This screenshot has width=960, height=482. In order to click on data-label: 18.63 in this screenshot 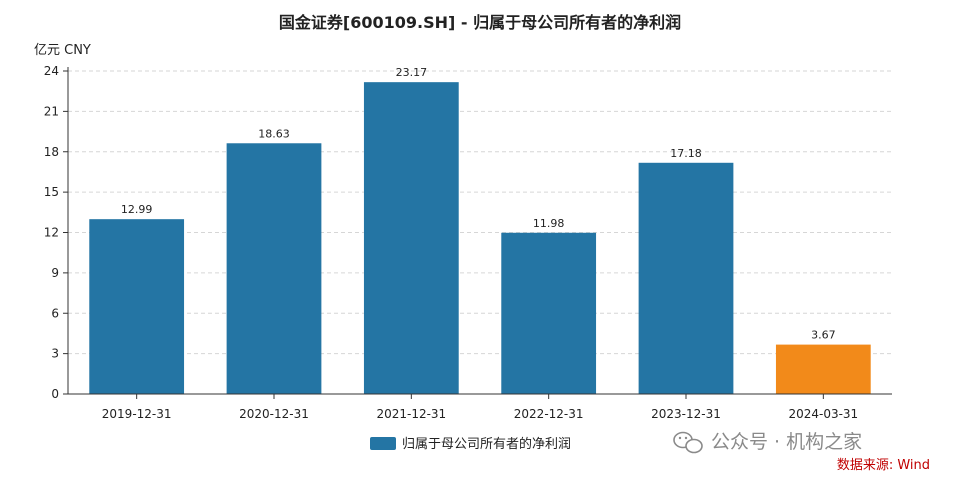, I will do `click(274, 133)`.